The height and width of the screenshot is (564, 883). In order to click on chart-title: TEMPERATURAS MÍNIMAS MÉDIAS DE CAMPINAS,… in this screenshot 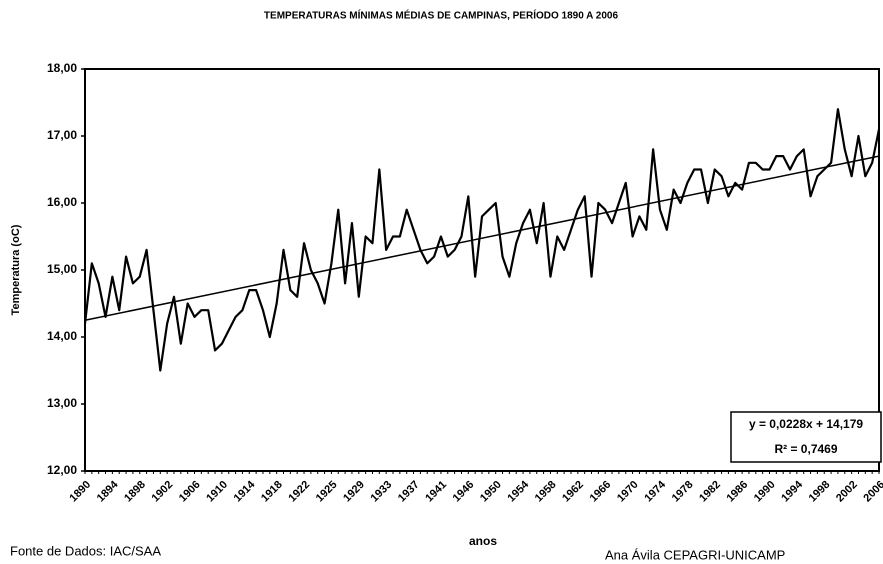, I will do `click(441, 15)`.